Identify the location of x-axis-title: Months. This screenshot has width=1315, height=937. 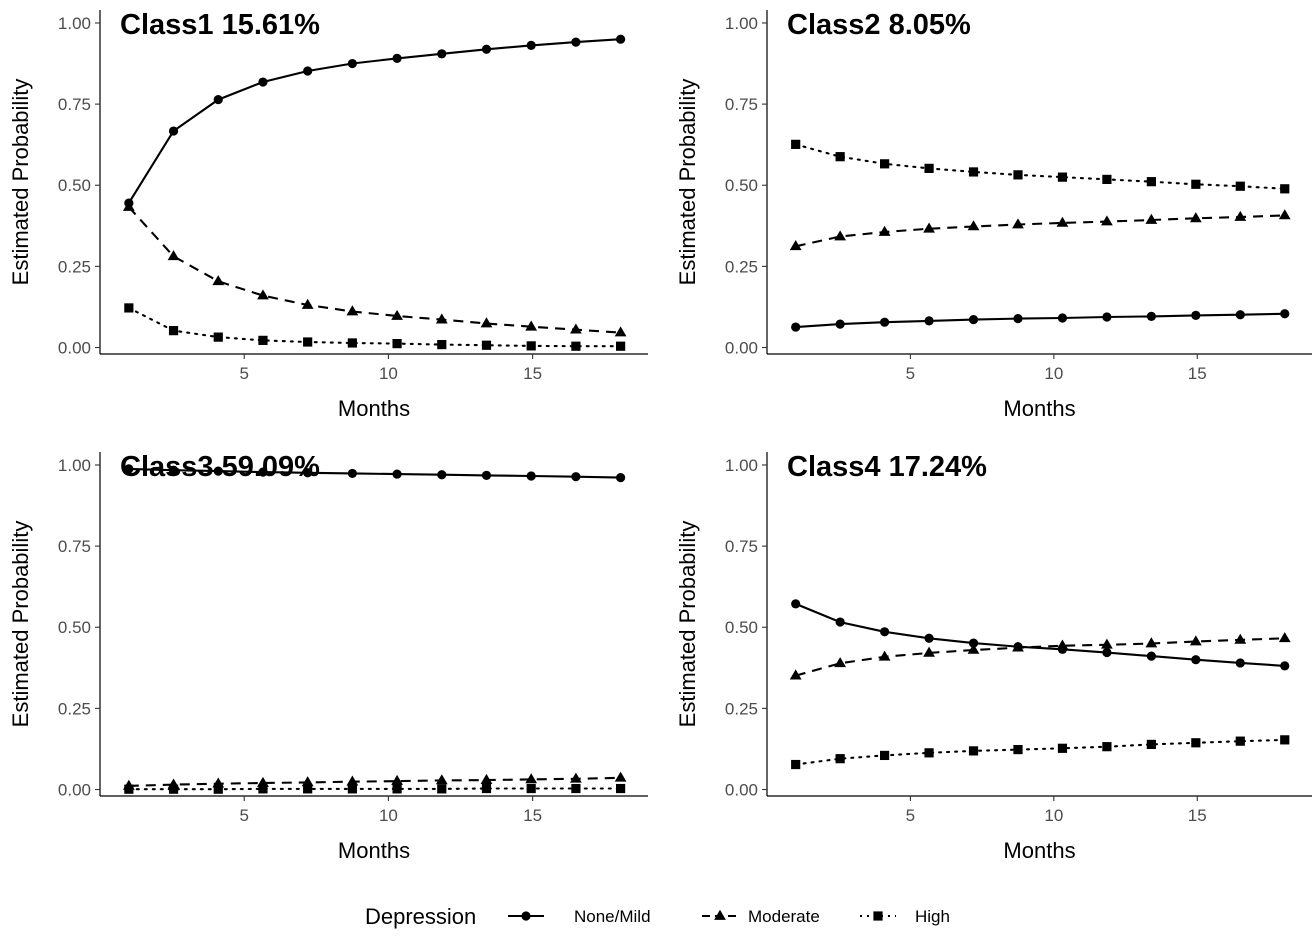
(1039, 408).